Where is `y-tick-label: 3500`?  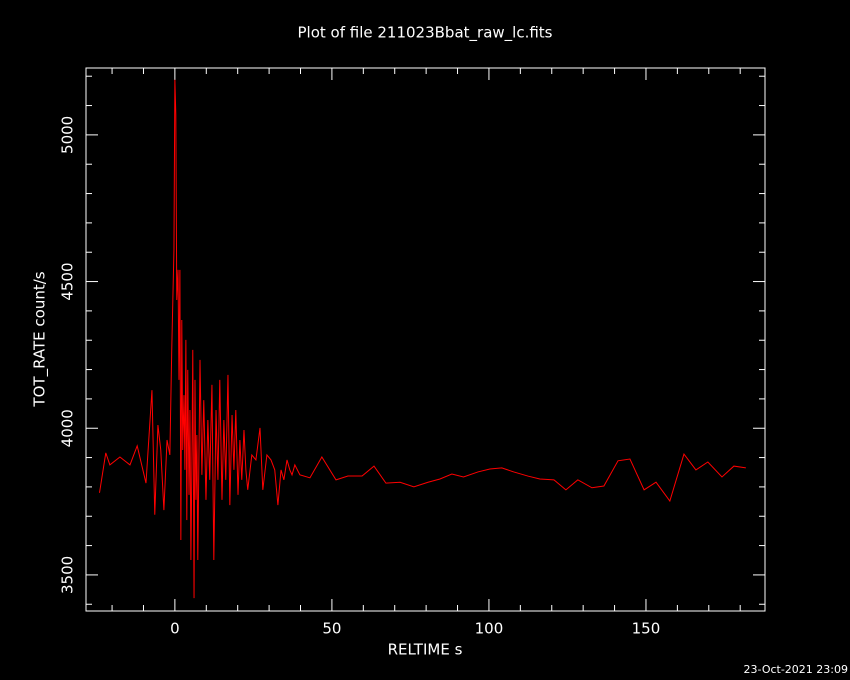 y-tick-label: 3500 is located at coordinates (68, 575).